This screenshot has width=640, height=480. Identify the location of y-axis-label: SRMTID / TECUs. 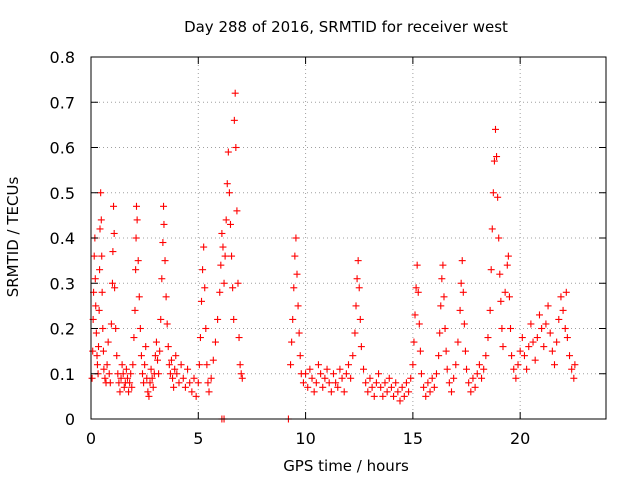
(13, 237).